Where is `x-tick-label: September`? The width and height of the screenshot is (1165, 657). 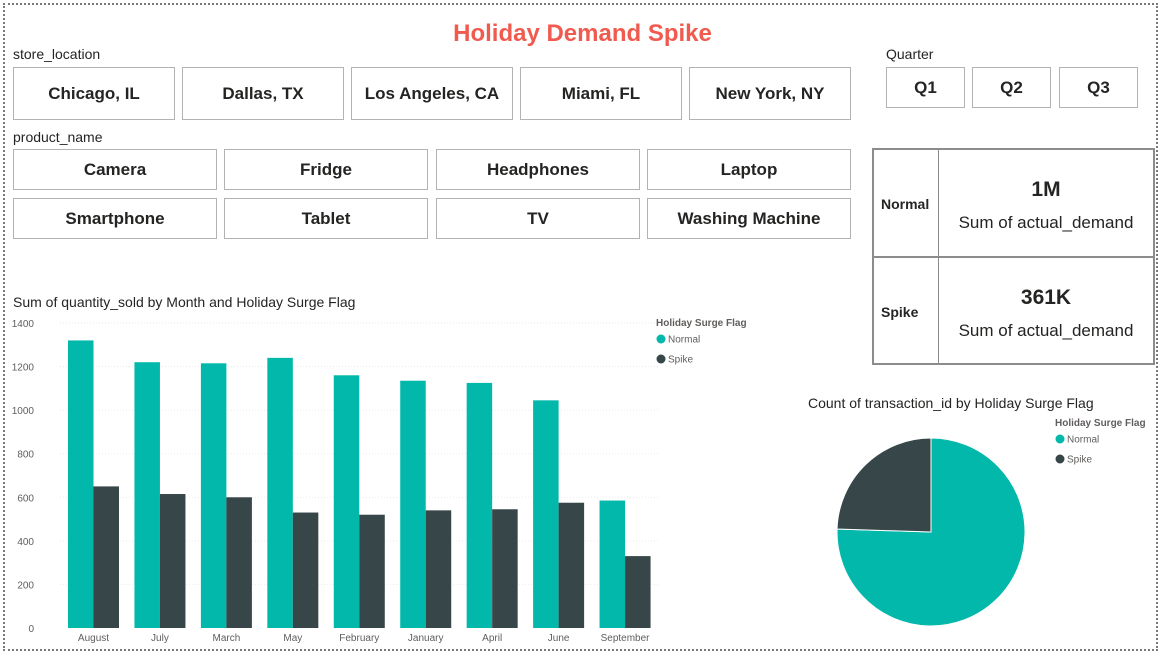 x-tick-label: September is located at coordinates (626, 638).